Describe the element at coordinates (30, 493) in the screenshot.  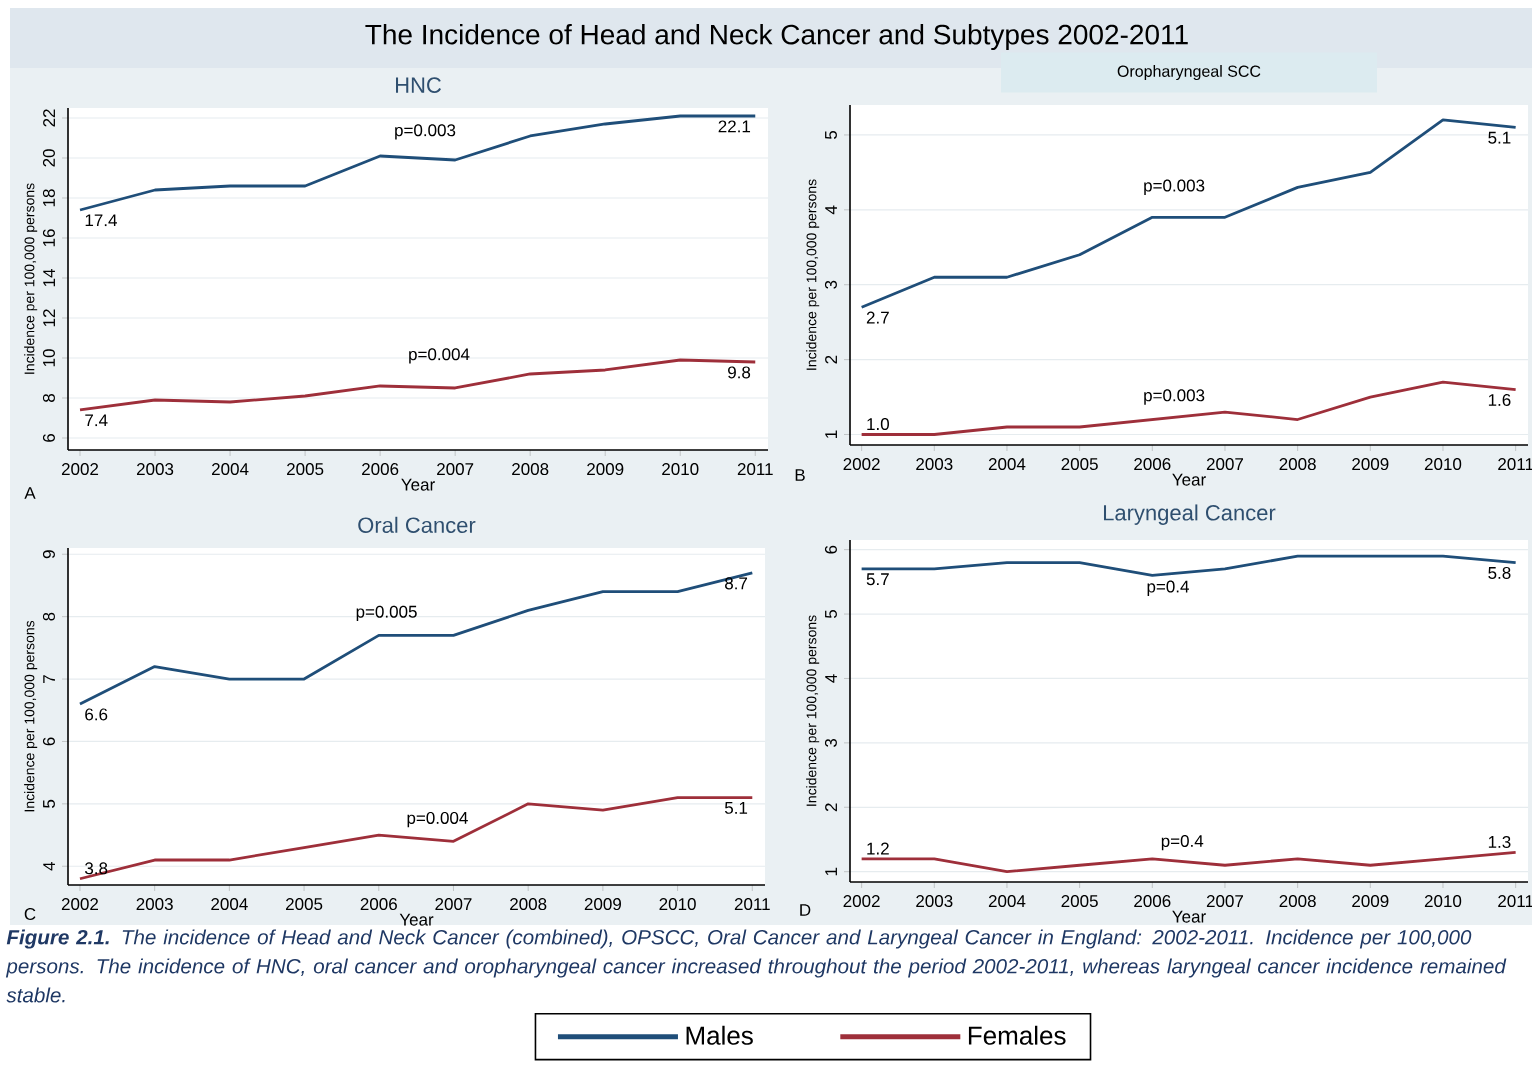
I see `text: A` at that location.